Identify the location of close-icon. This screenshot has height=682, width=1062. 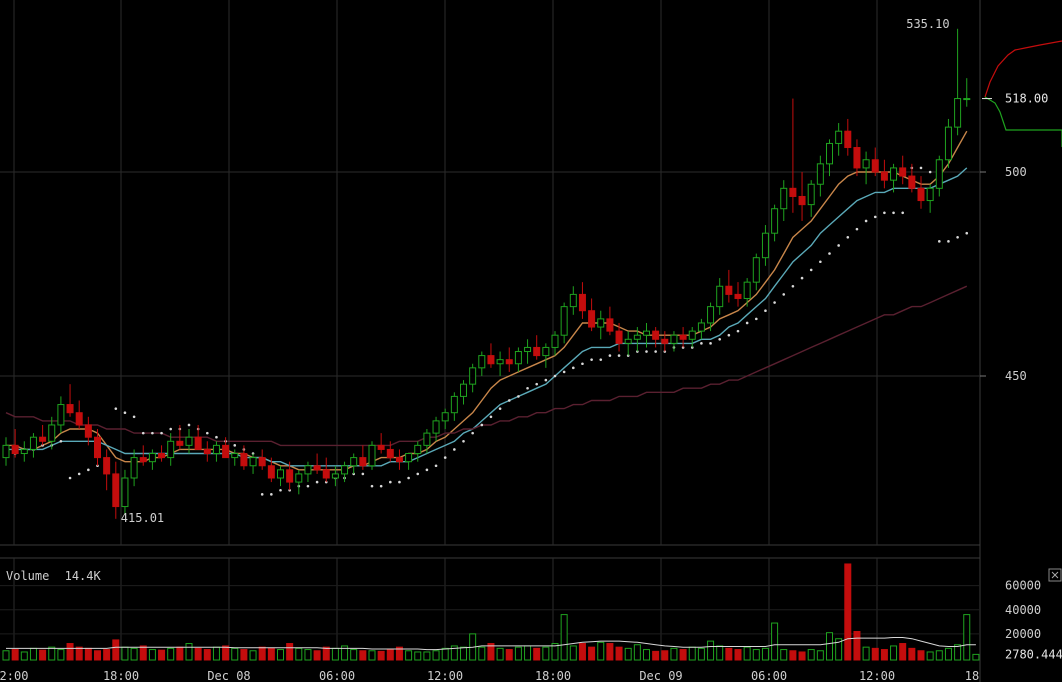
(1055, 575).